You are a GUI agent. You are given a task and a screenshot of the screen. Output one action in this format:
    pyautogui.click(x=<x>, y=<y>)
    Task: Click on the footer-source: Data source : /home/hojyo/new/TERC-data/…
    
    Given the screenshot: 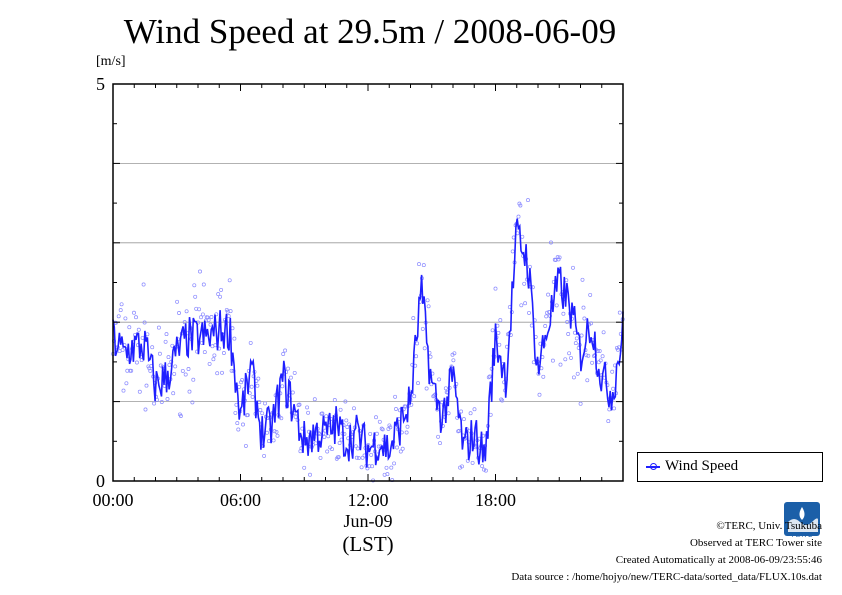 What is the action you would take?
    pyautogui.click(x=666, y=577)
    